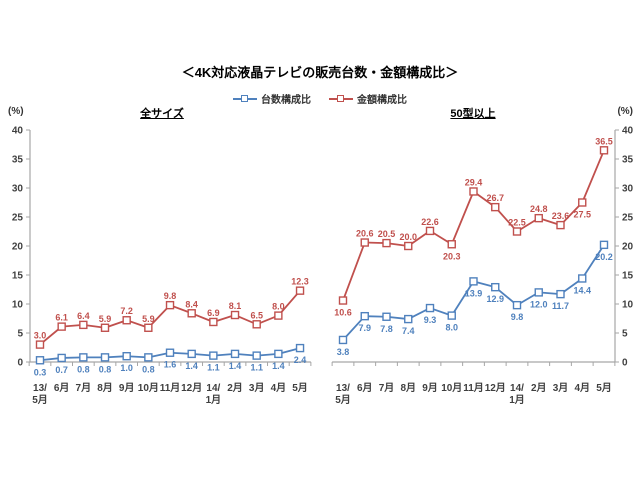  Describe the element at coordinates (387, 234) in the screenshot. I see `data-label: 20.5` at that location.